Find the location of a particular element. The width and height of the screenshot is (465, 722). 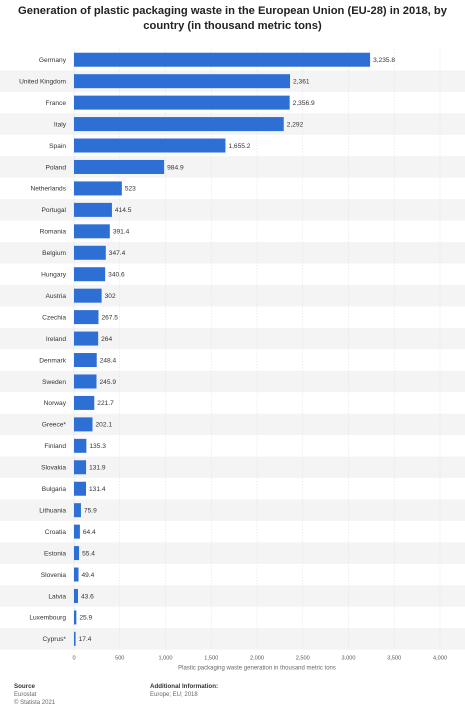

x-tick-label: 4,000 is located at coordinates (440, 659).